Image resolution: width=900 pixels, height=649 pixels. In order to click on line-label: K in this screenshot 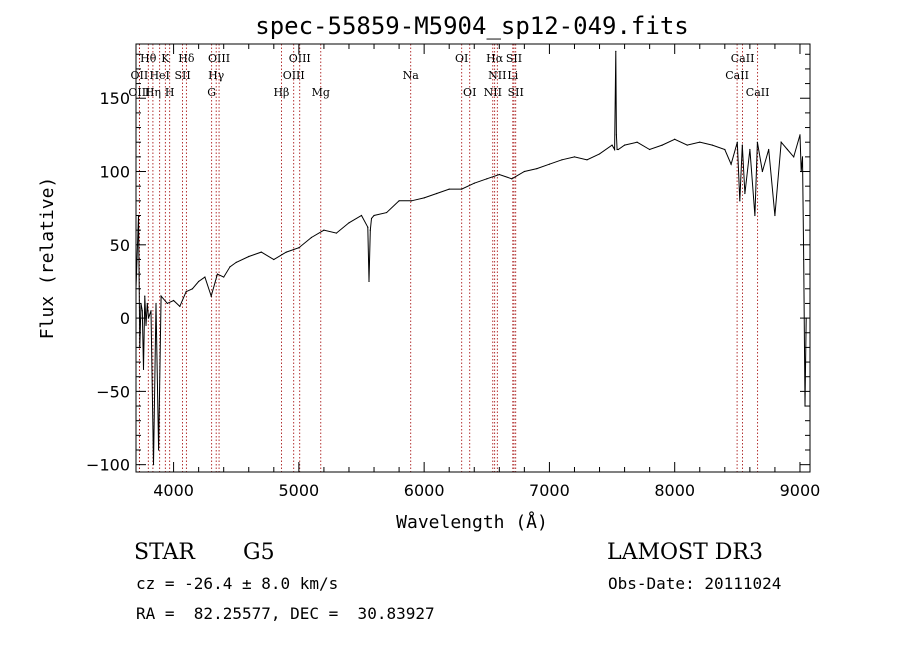, I will do `click(165, 58)`.